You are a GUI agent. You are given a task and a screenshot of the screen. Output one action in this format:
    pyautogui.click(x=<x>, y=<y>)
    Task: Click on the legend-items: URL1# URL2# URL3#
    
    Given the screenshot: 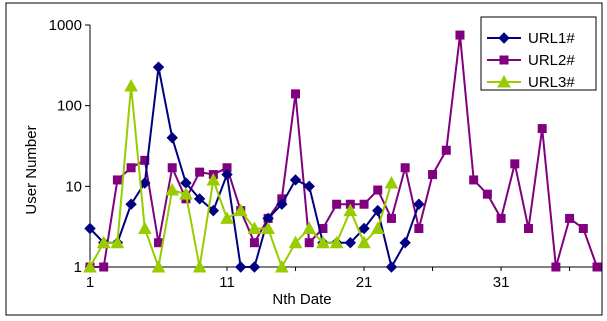 What is the action you would take?
    pyautogui.click(x=531, y=60)
    